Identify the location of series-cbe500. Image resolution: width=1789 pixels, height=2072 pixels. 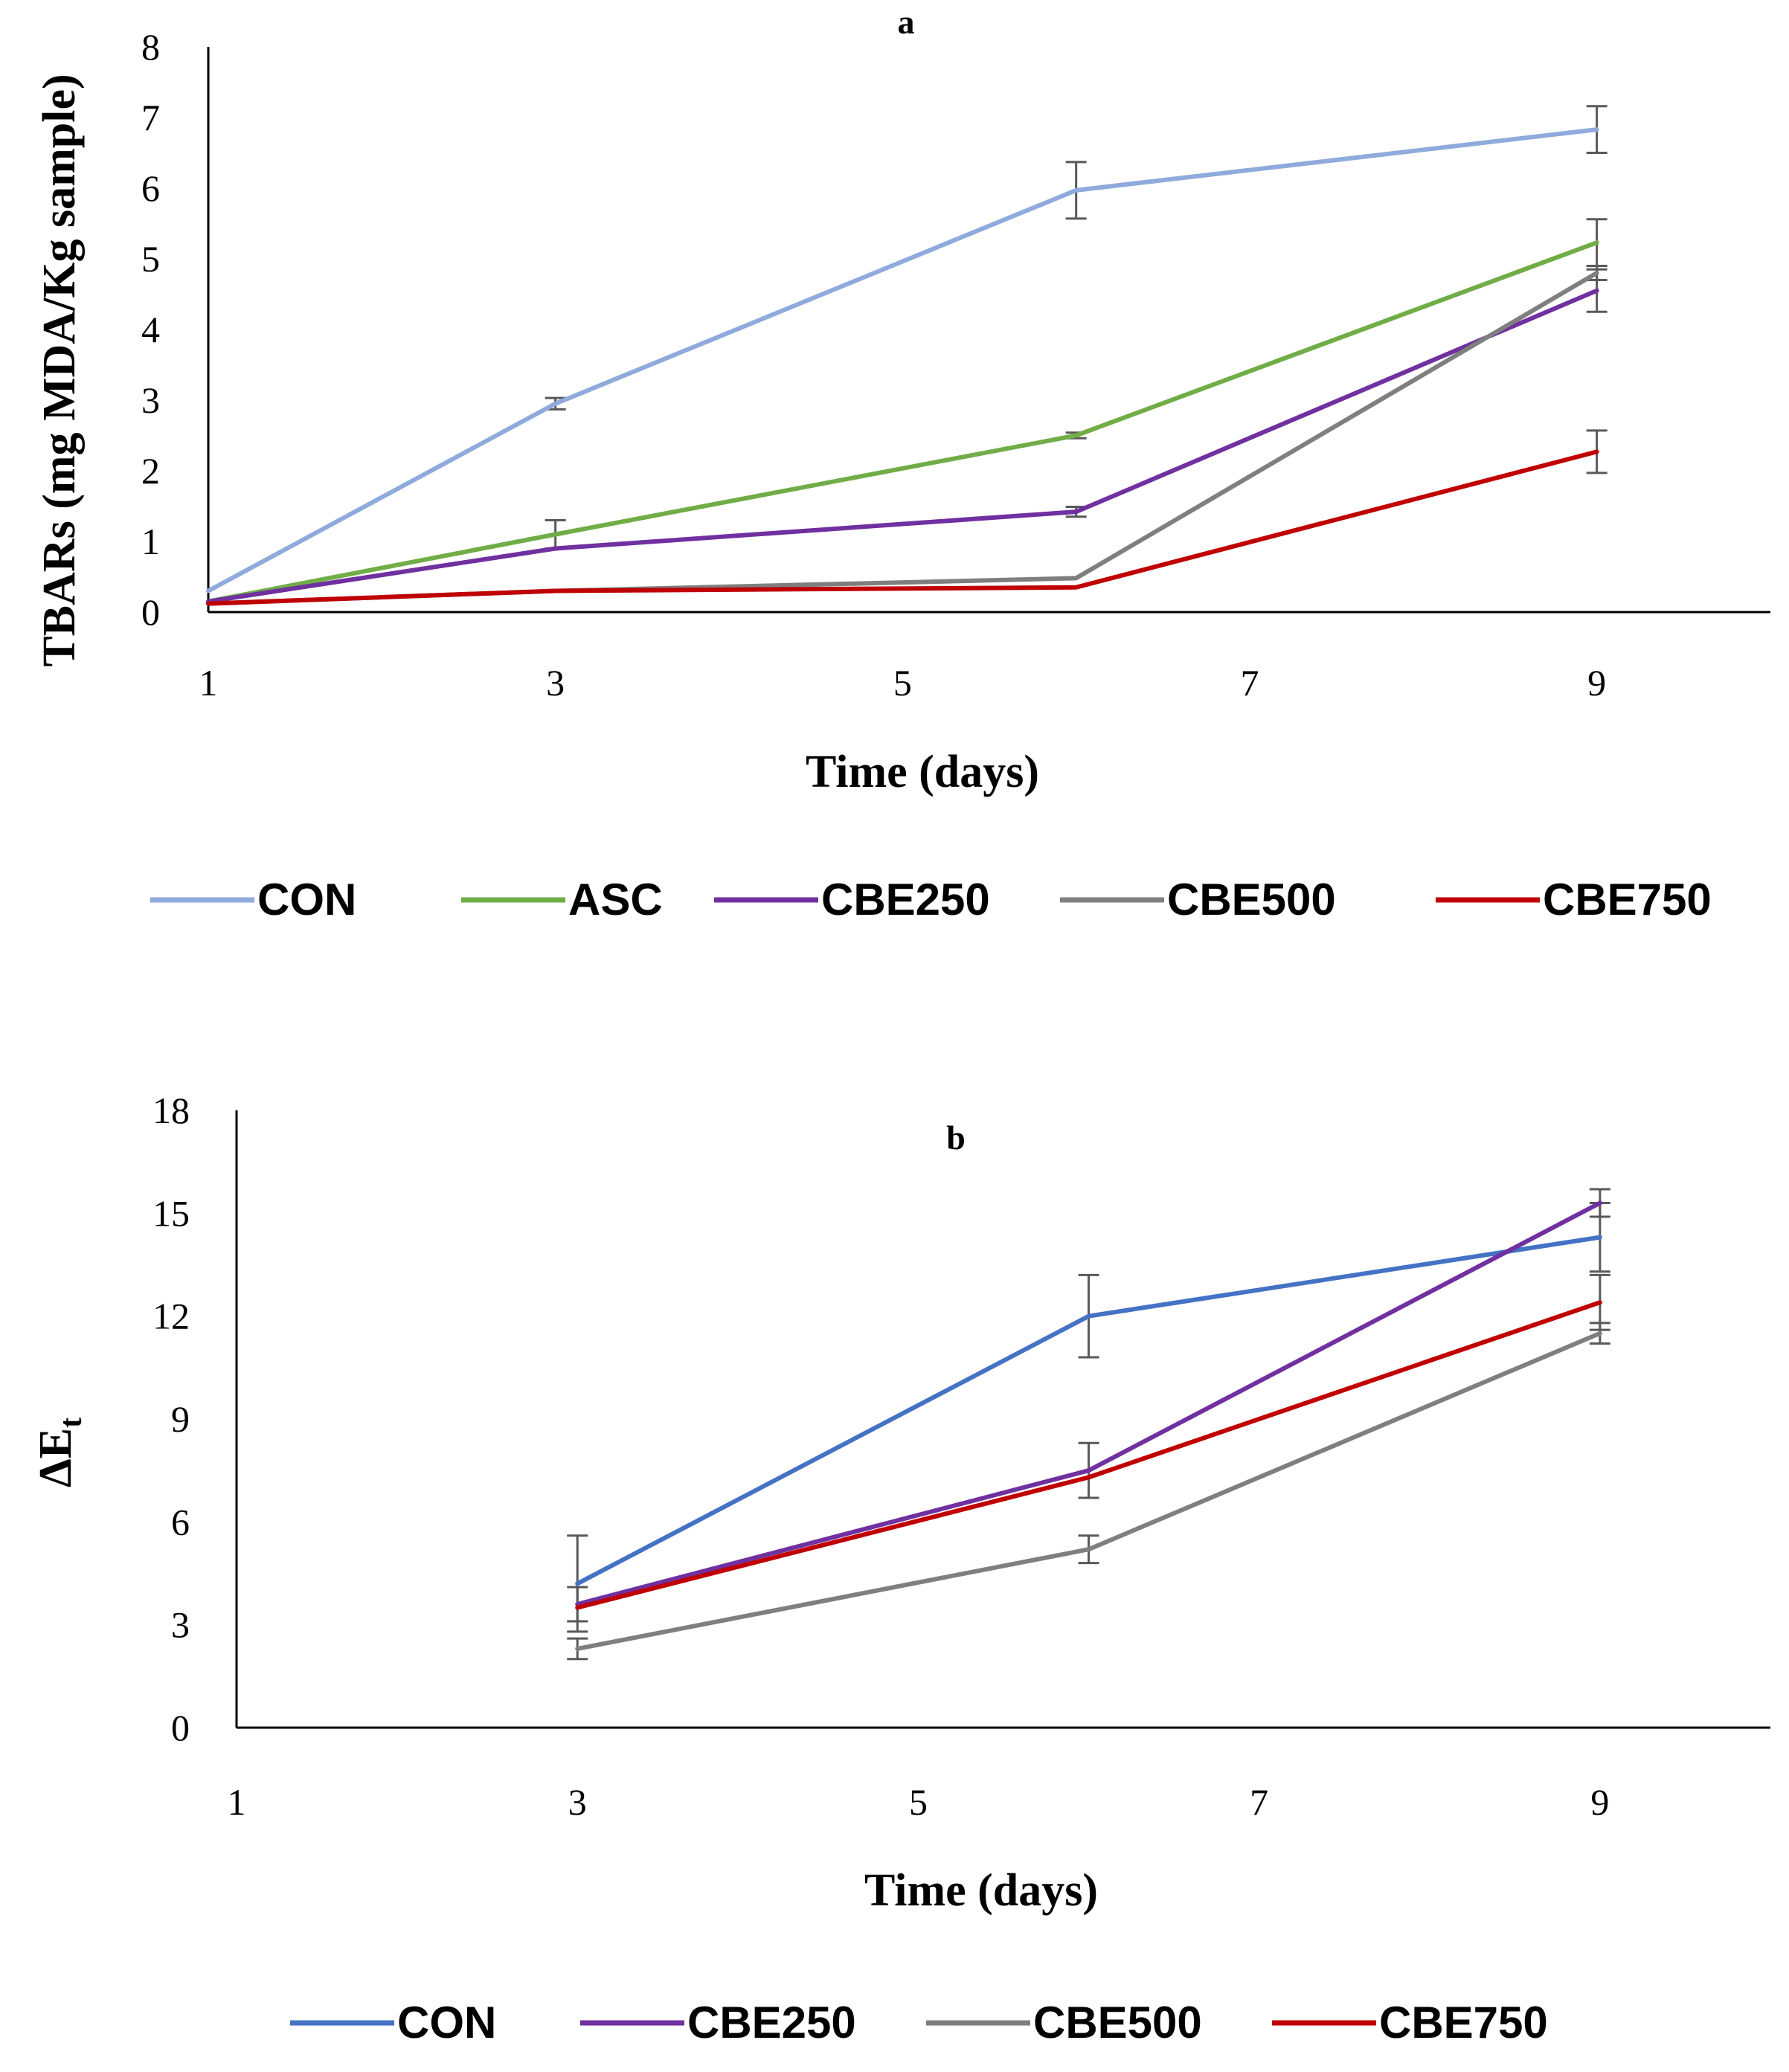
(1088, 1491).